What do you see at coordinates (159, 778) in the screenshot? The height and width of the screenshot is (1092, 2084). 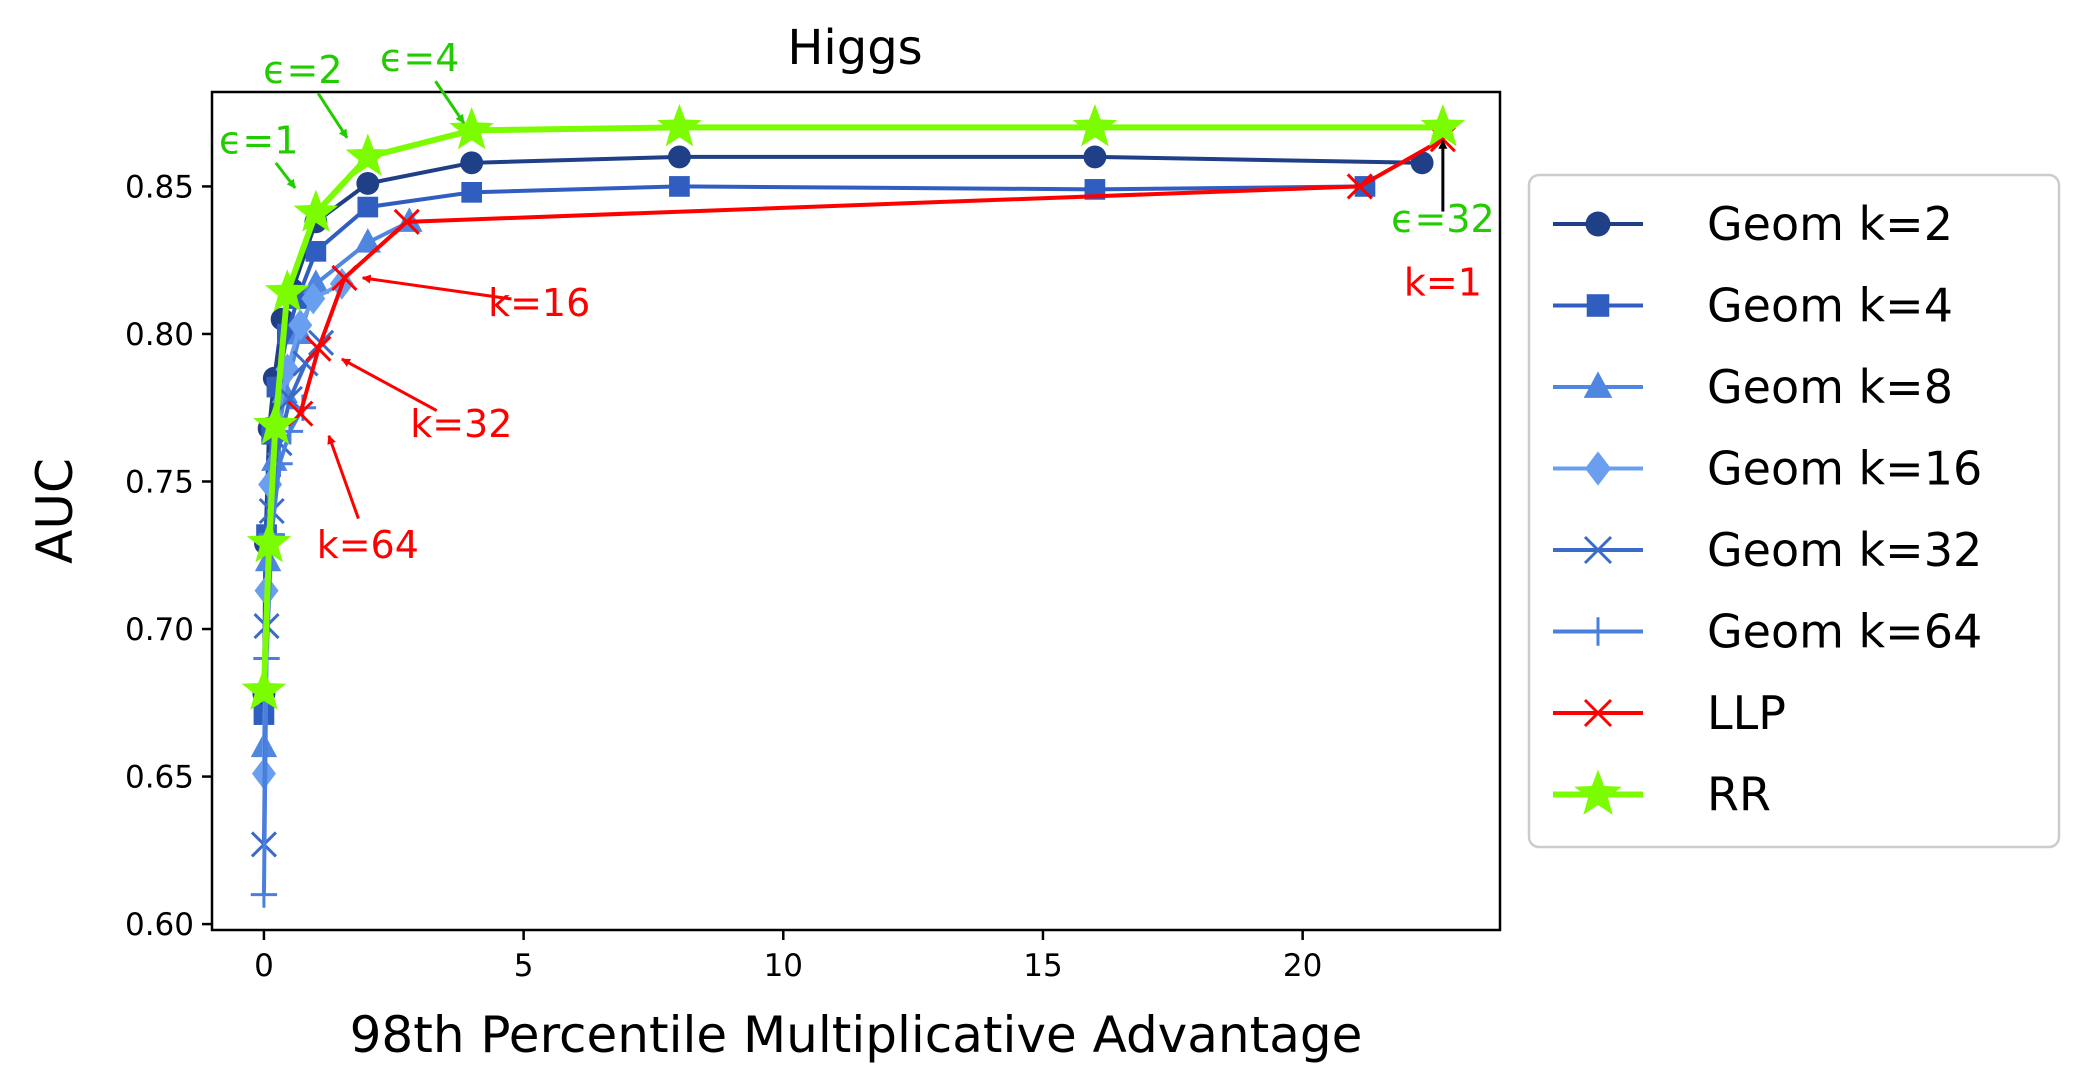 I see `y-tick-label: 0.65` at bounding box center [159, 778].